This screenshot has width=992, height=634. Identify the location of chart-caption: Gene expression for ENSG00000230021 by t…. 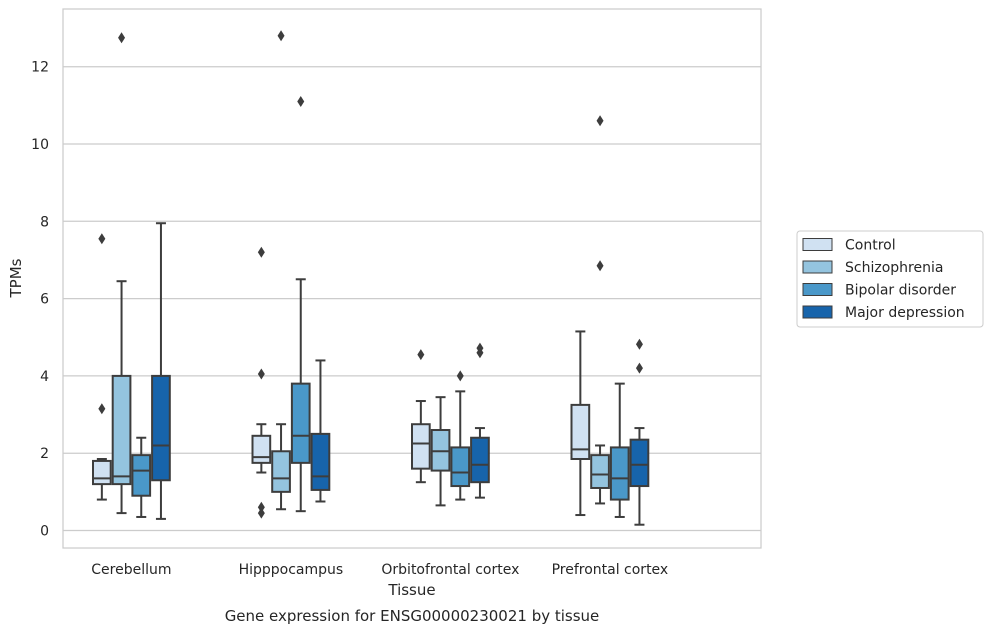
(412, 616).